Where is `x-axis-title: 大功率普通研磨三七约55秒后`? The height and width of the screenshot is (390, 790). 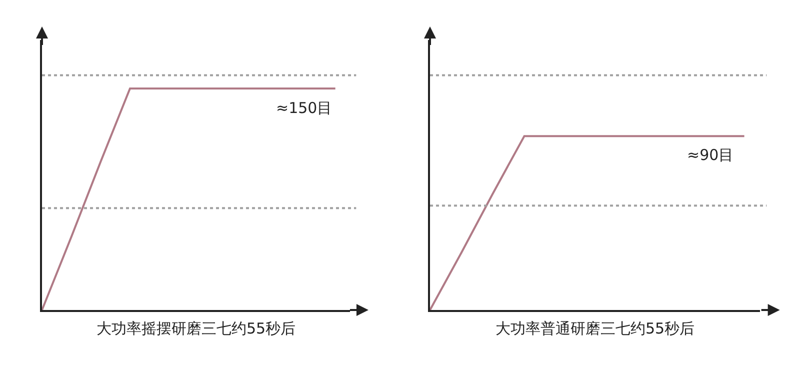 x-axis-title: 大功率普通研磨三七约55秒后 is located at coordinates (595, 329).